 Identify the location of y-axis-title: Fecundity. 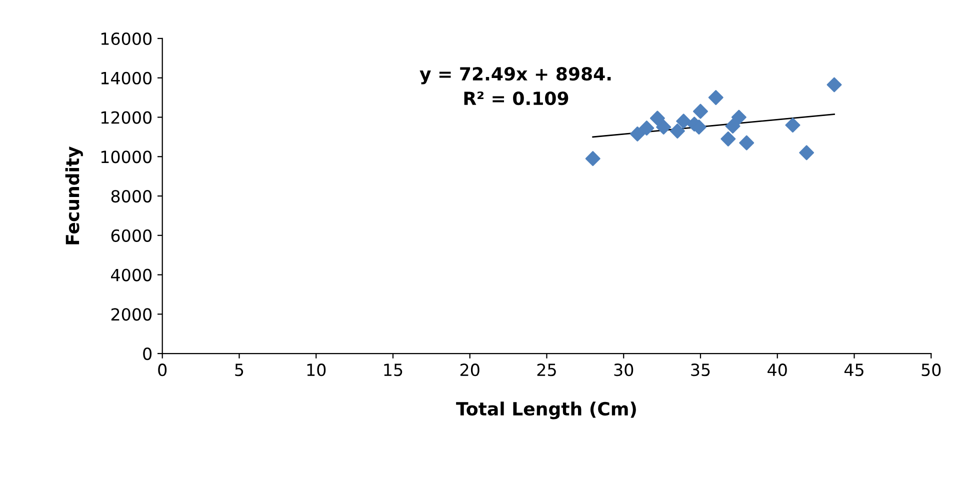
(74, 195).